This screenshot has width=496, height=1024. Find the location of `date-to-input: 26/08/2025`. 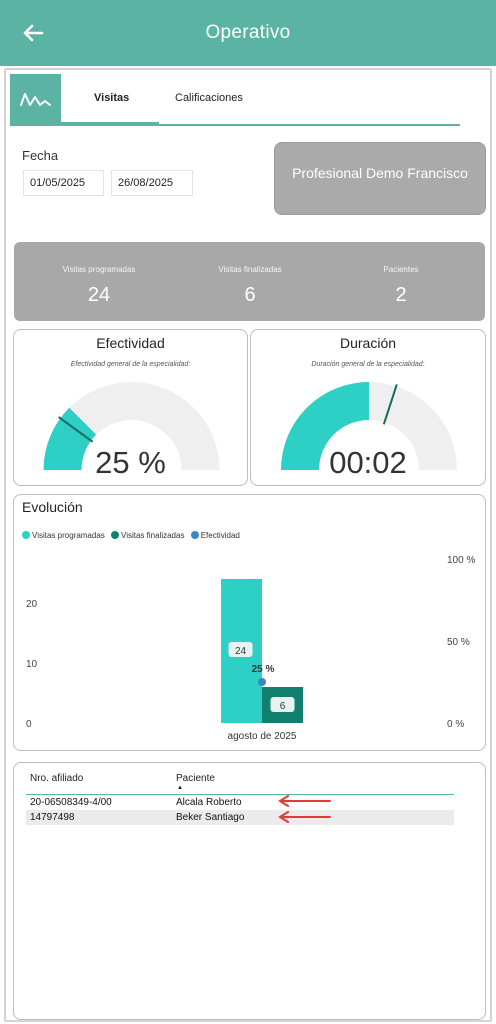

date-to-input: 26/08/2025 is located at coordinates (152, 183).